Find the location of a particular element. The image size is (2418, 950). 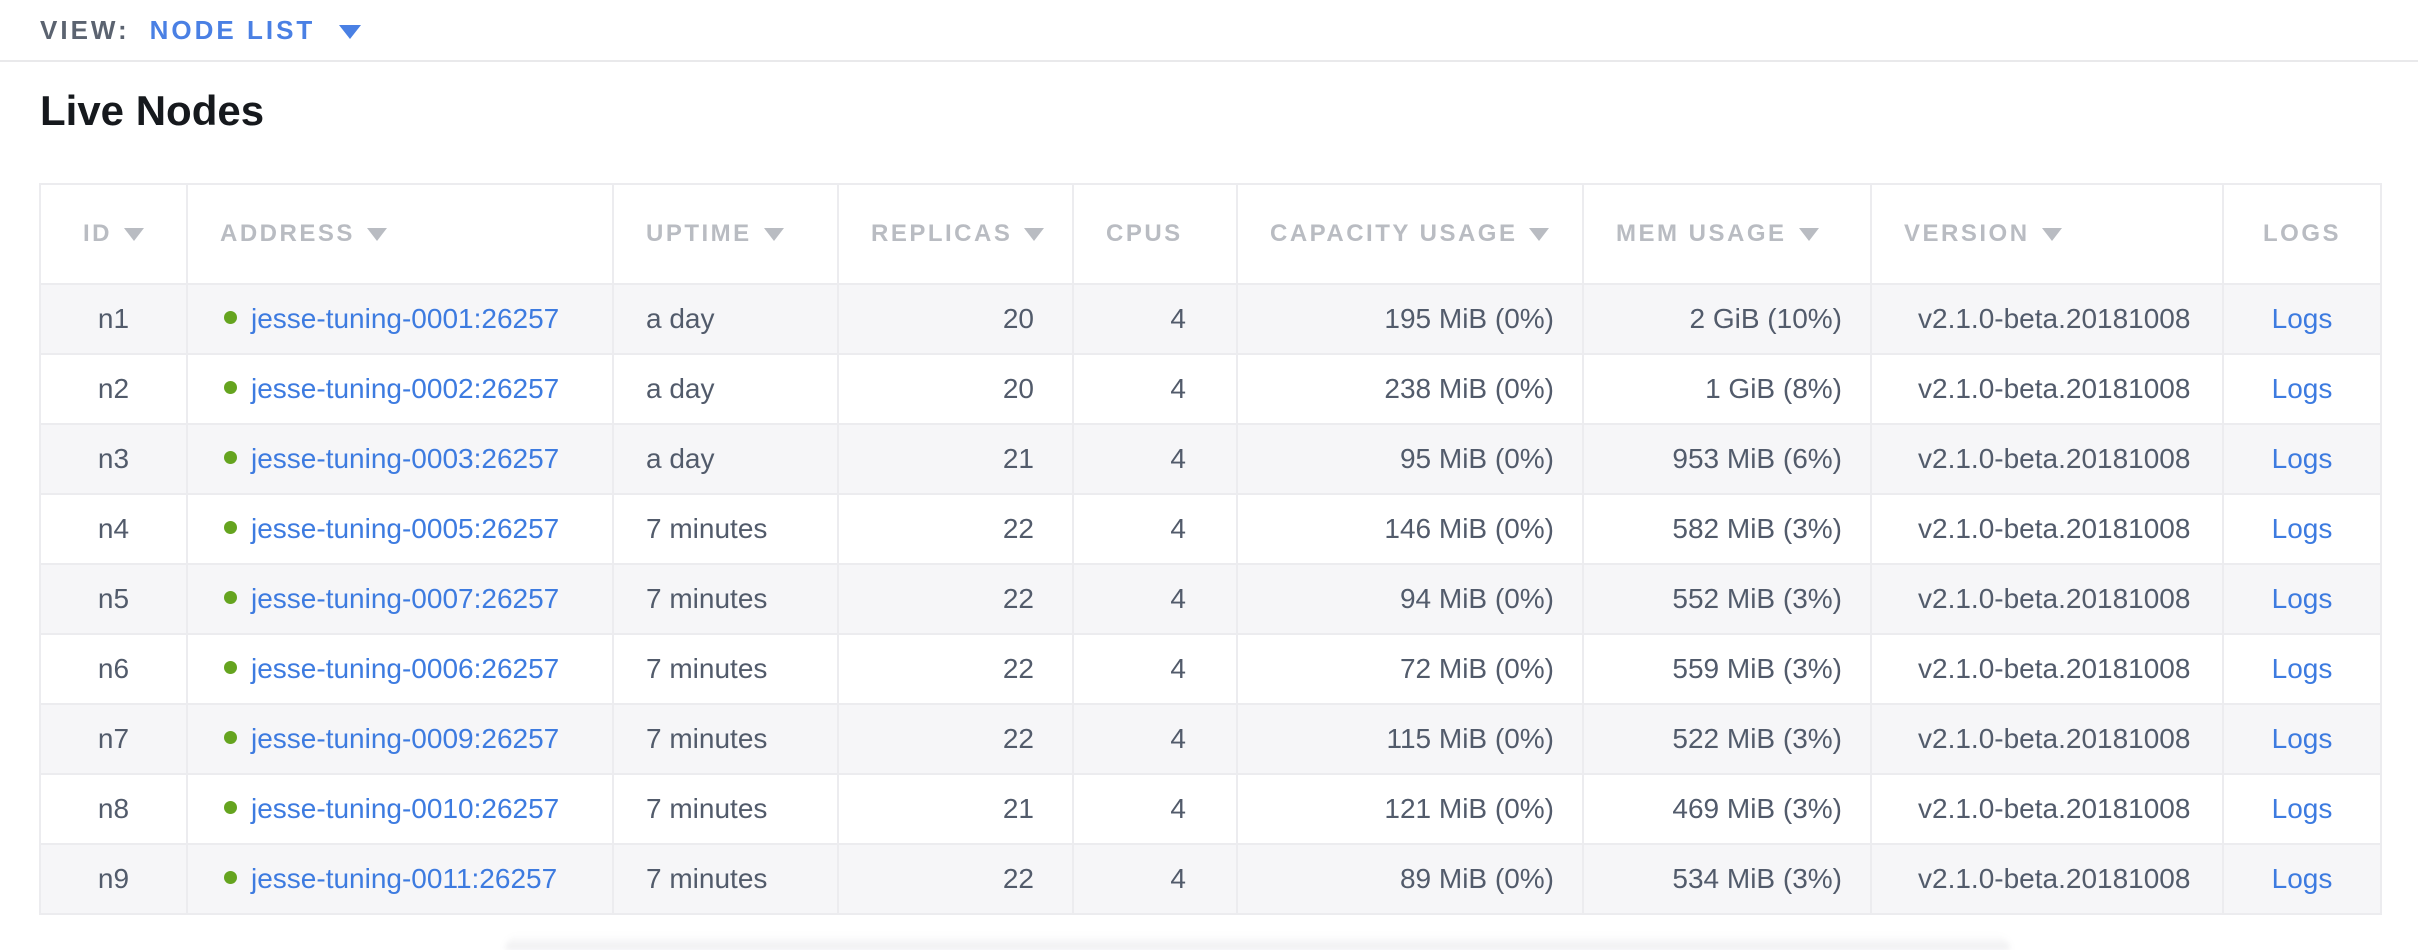

node-address-link: jesse-tuning-0005:26257 is located at coordinates (405, 529).